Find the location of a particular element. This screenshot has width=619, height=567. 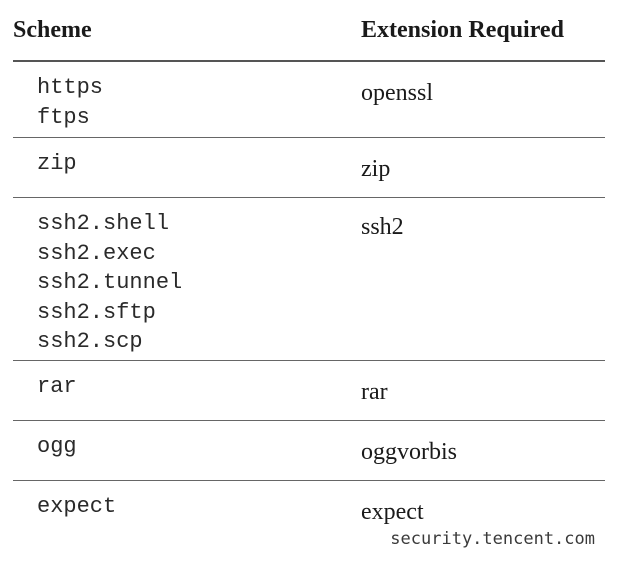

scheme-cell: ogg is located at coordinates (57, 447).